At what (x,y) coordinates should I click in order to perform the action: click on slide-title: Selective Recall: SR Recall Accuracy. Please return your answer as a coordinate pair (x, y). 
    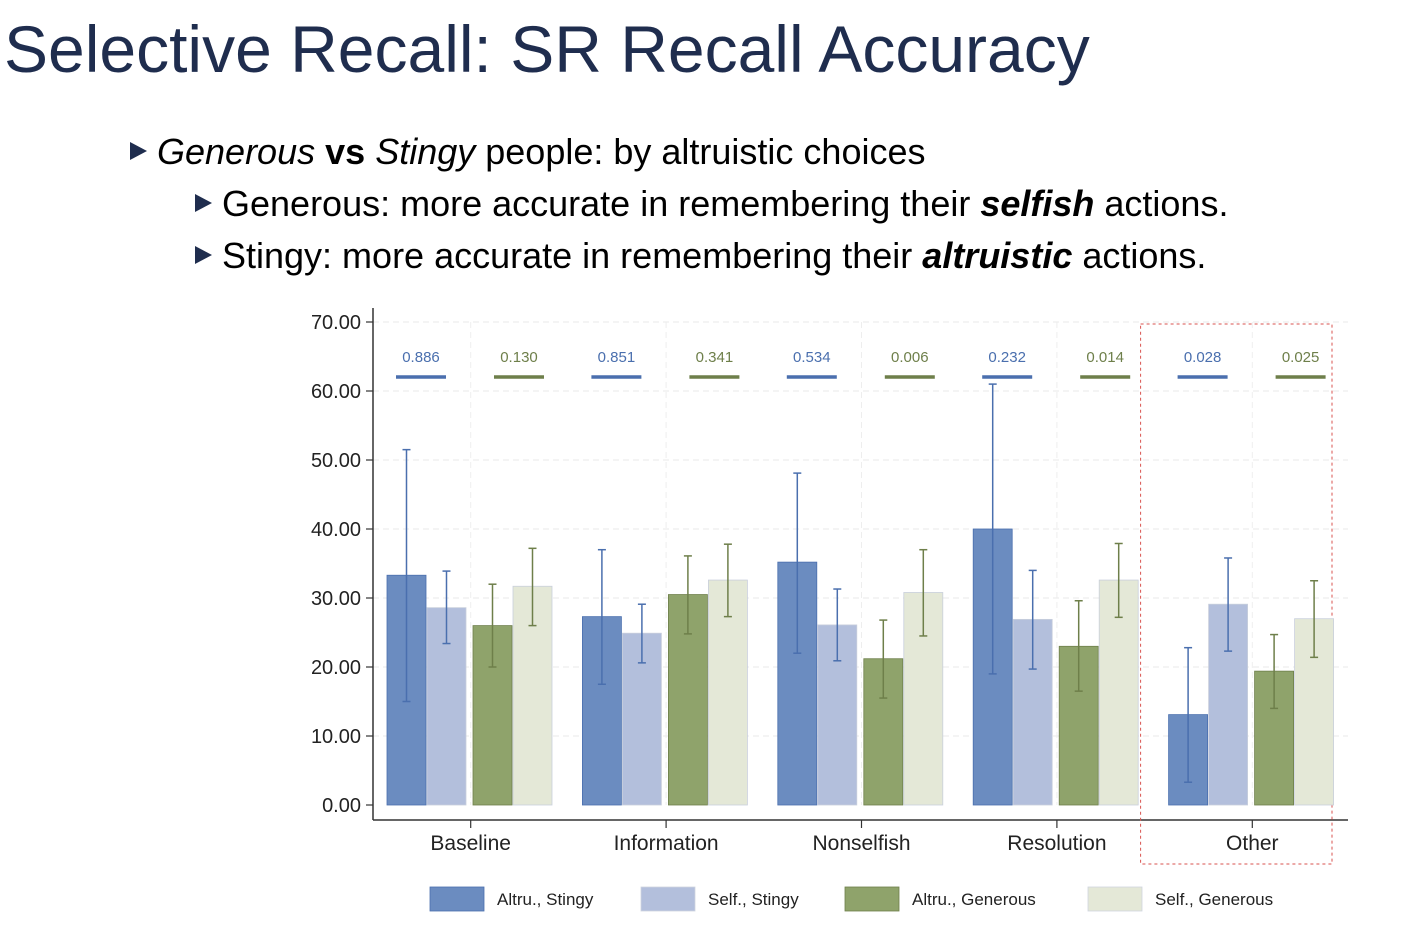
    Looking at the image, I should click on (547, 49).